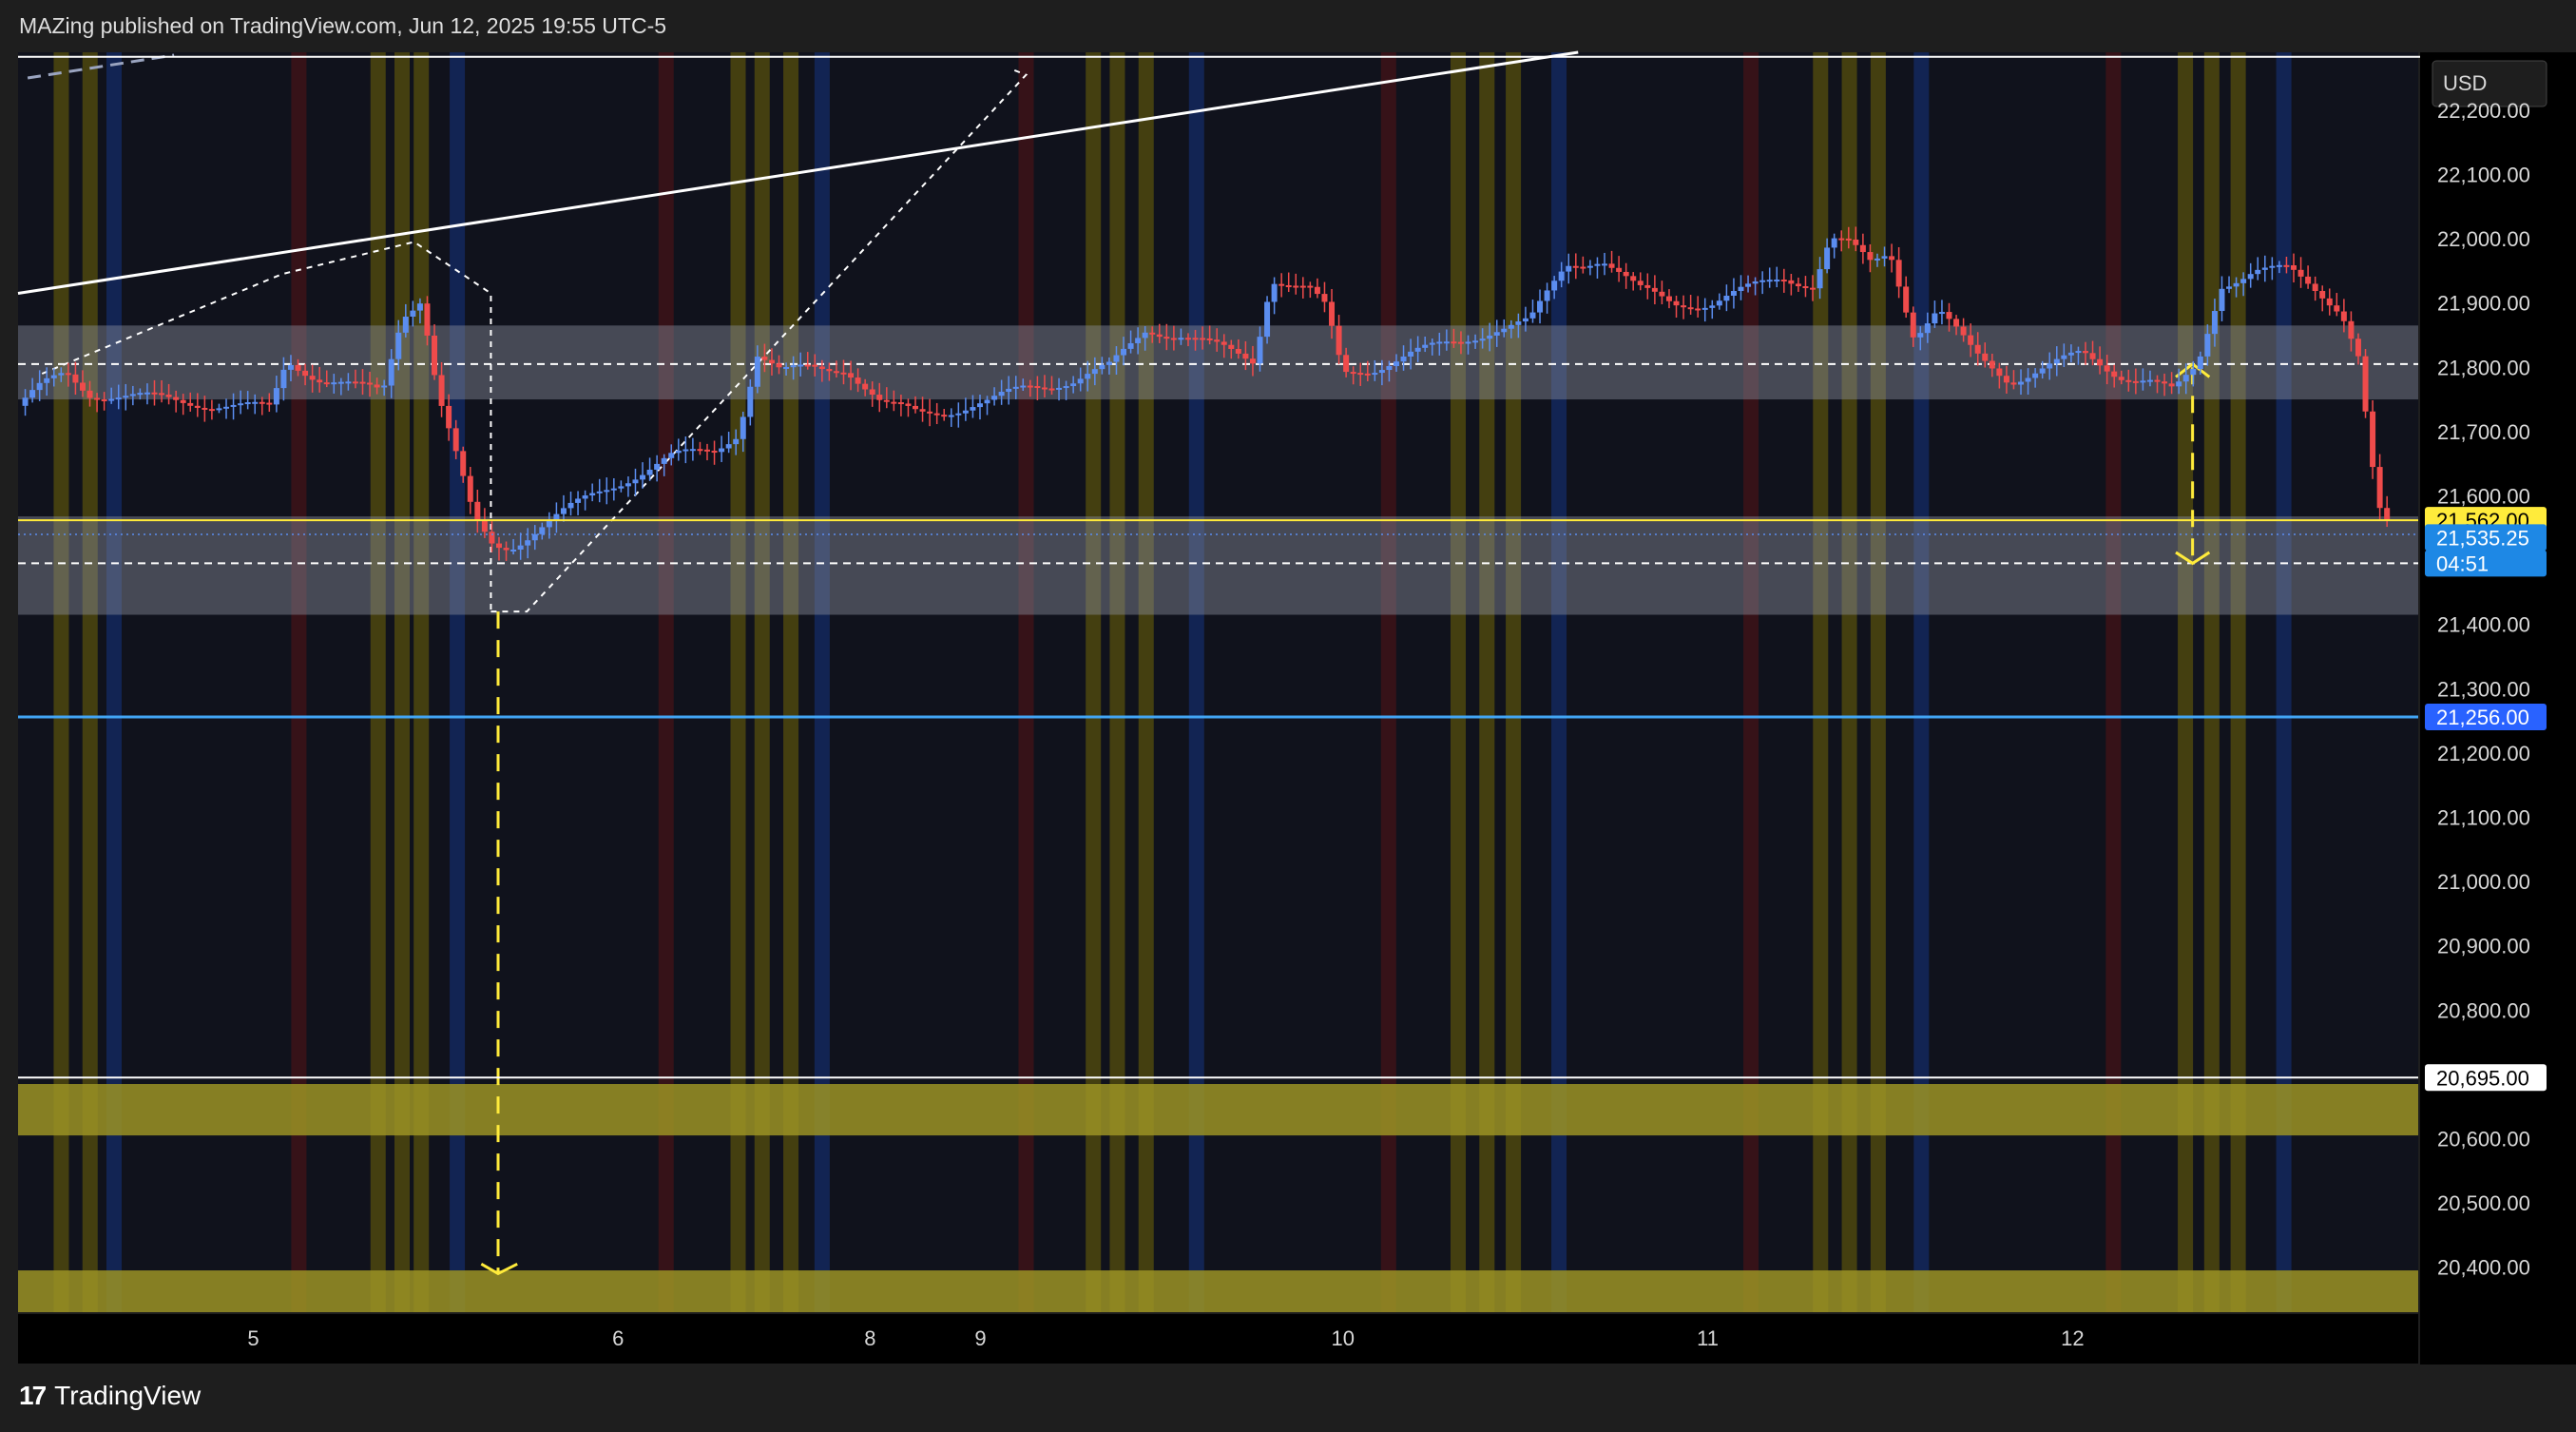  Describe the element at coordinates (128, 1395) in the screenshot. I see `footer-brand: TradingView` at that location.